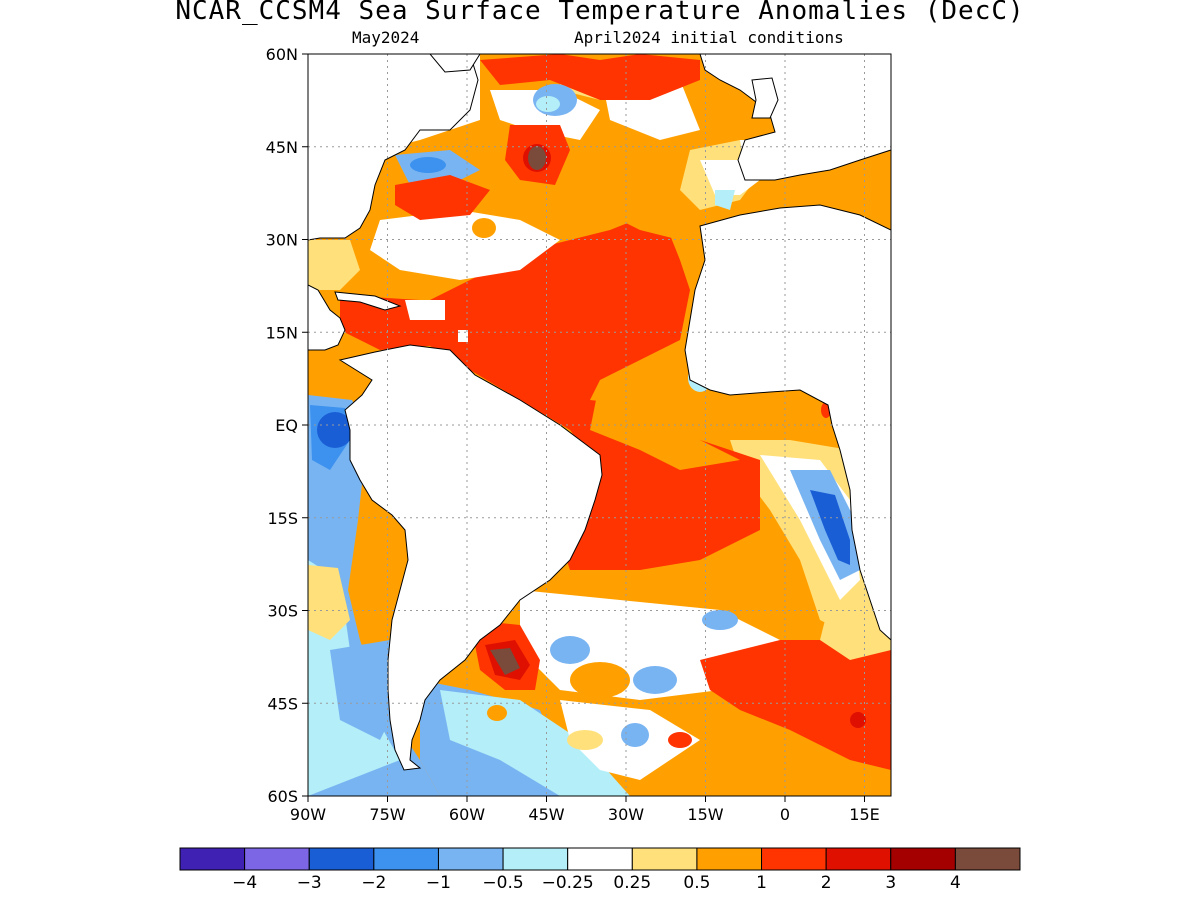 The image size is (1200, 900). I want to click on lat-tick-label: 30N, so click(282, 240).